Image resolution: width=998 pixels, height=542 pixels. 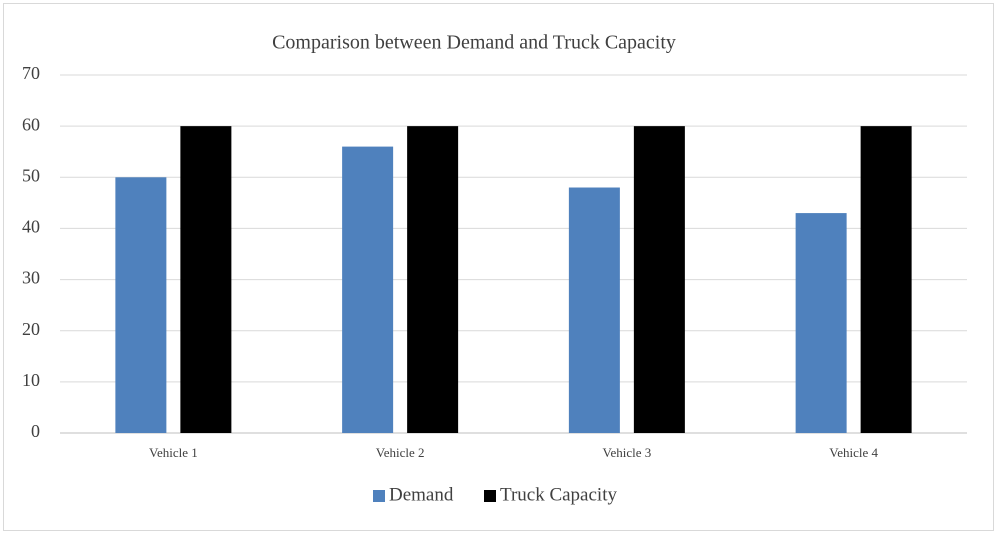 I want to click on x-tick-label: Vehicle 2, so click(x=400, y=452).